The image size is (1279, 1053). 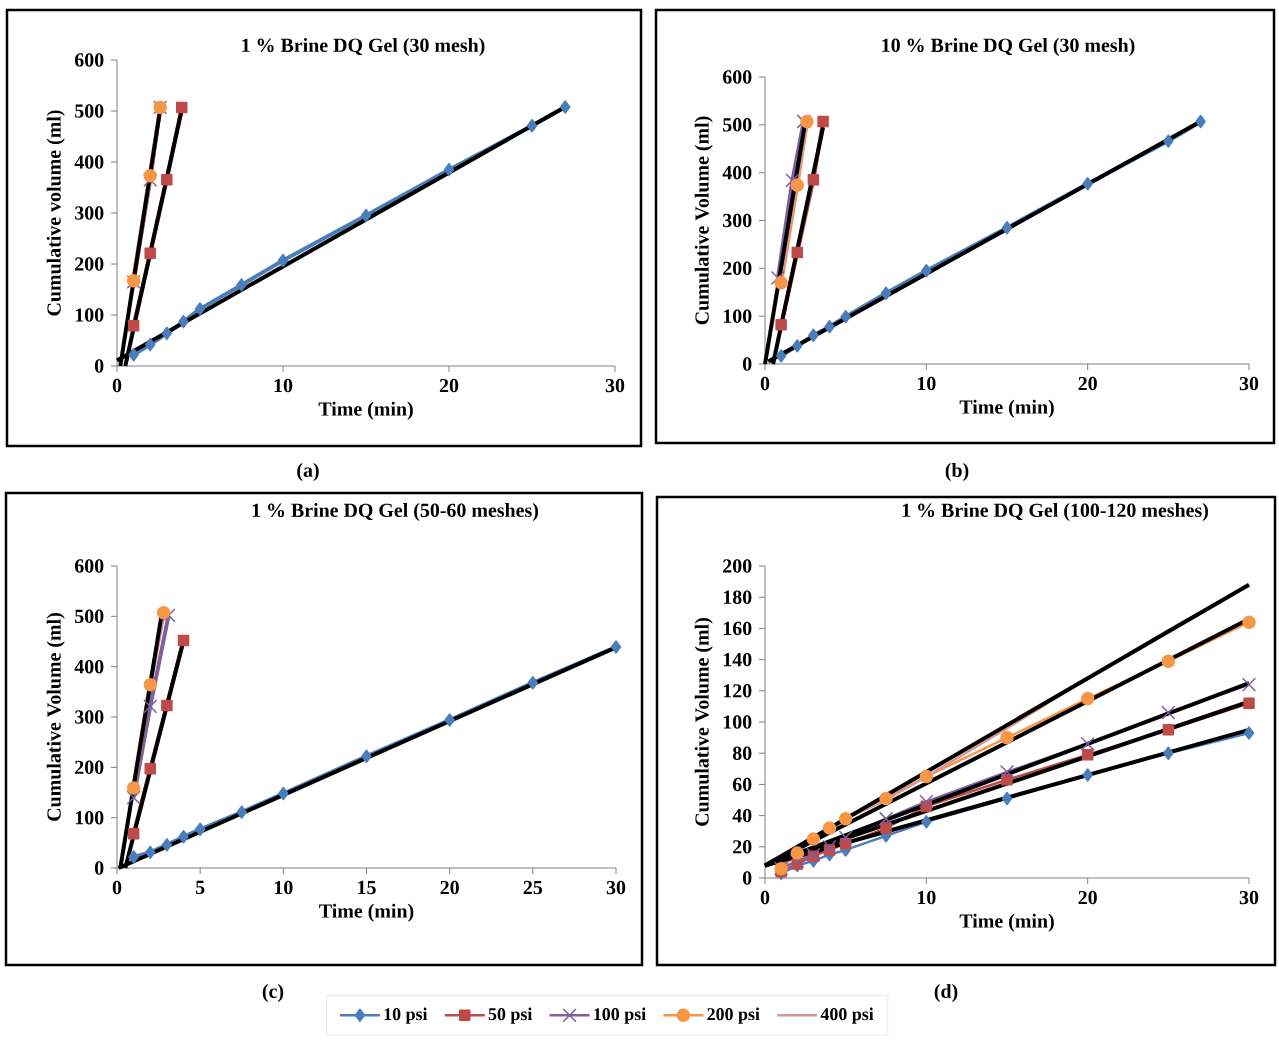 I want to click on y-tick-label: 20, so click(x=742, y=847).